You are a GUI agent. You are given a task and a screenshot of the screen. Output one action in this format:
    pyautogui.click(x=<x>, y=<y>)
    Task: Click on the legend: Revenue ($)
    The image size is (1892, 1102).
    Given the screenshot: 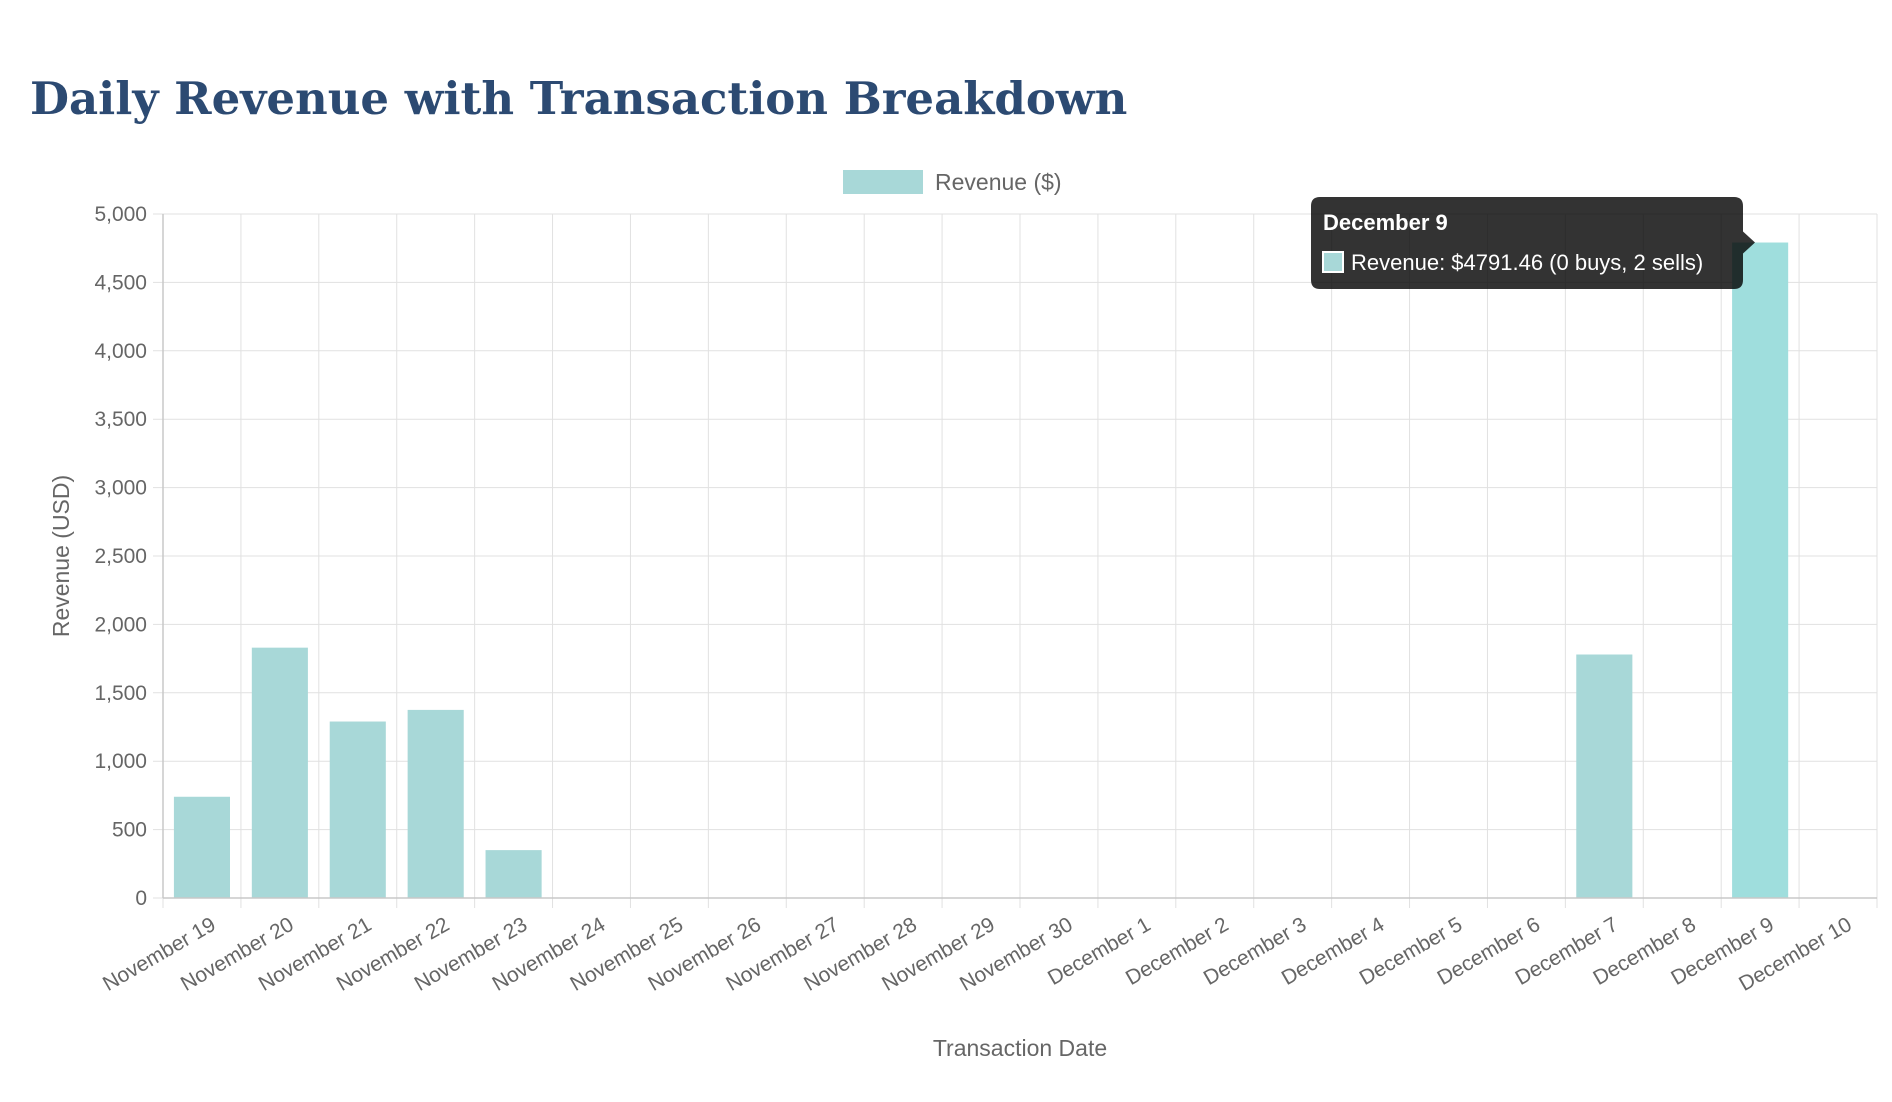 What is the action you would take?
    pyautogui.click(x=952, y=182)
    